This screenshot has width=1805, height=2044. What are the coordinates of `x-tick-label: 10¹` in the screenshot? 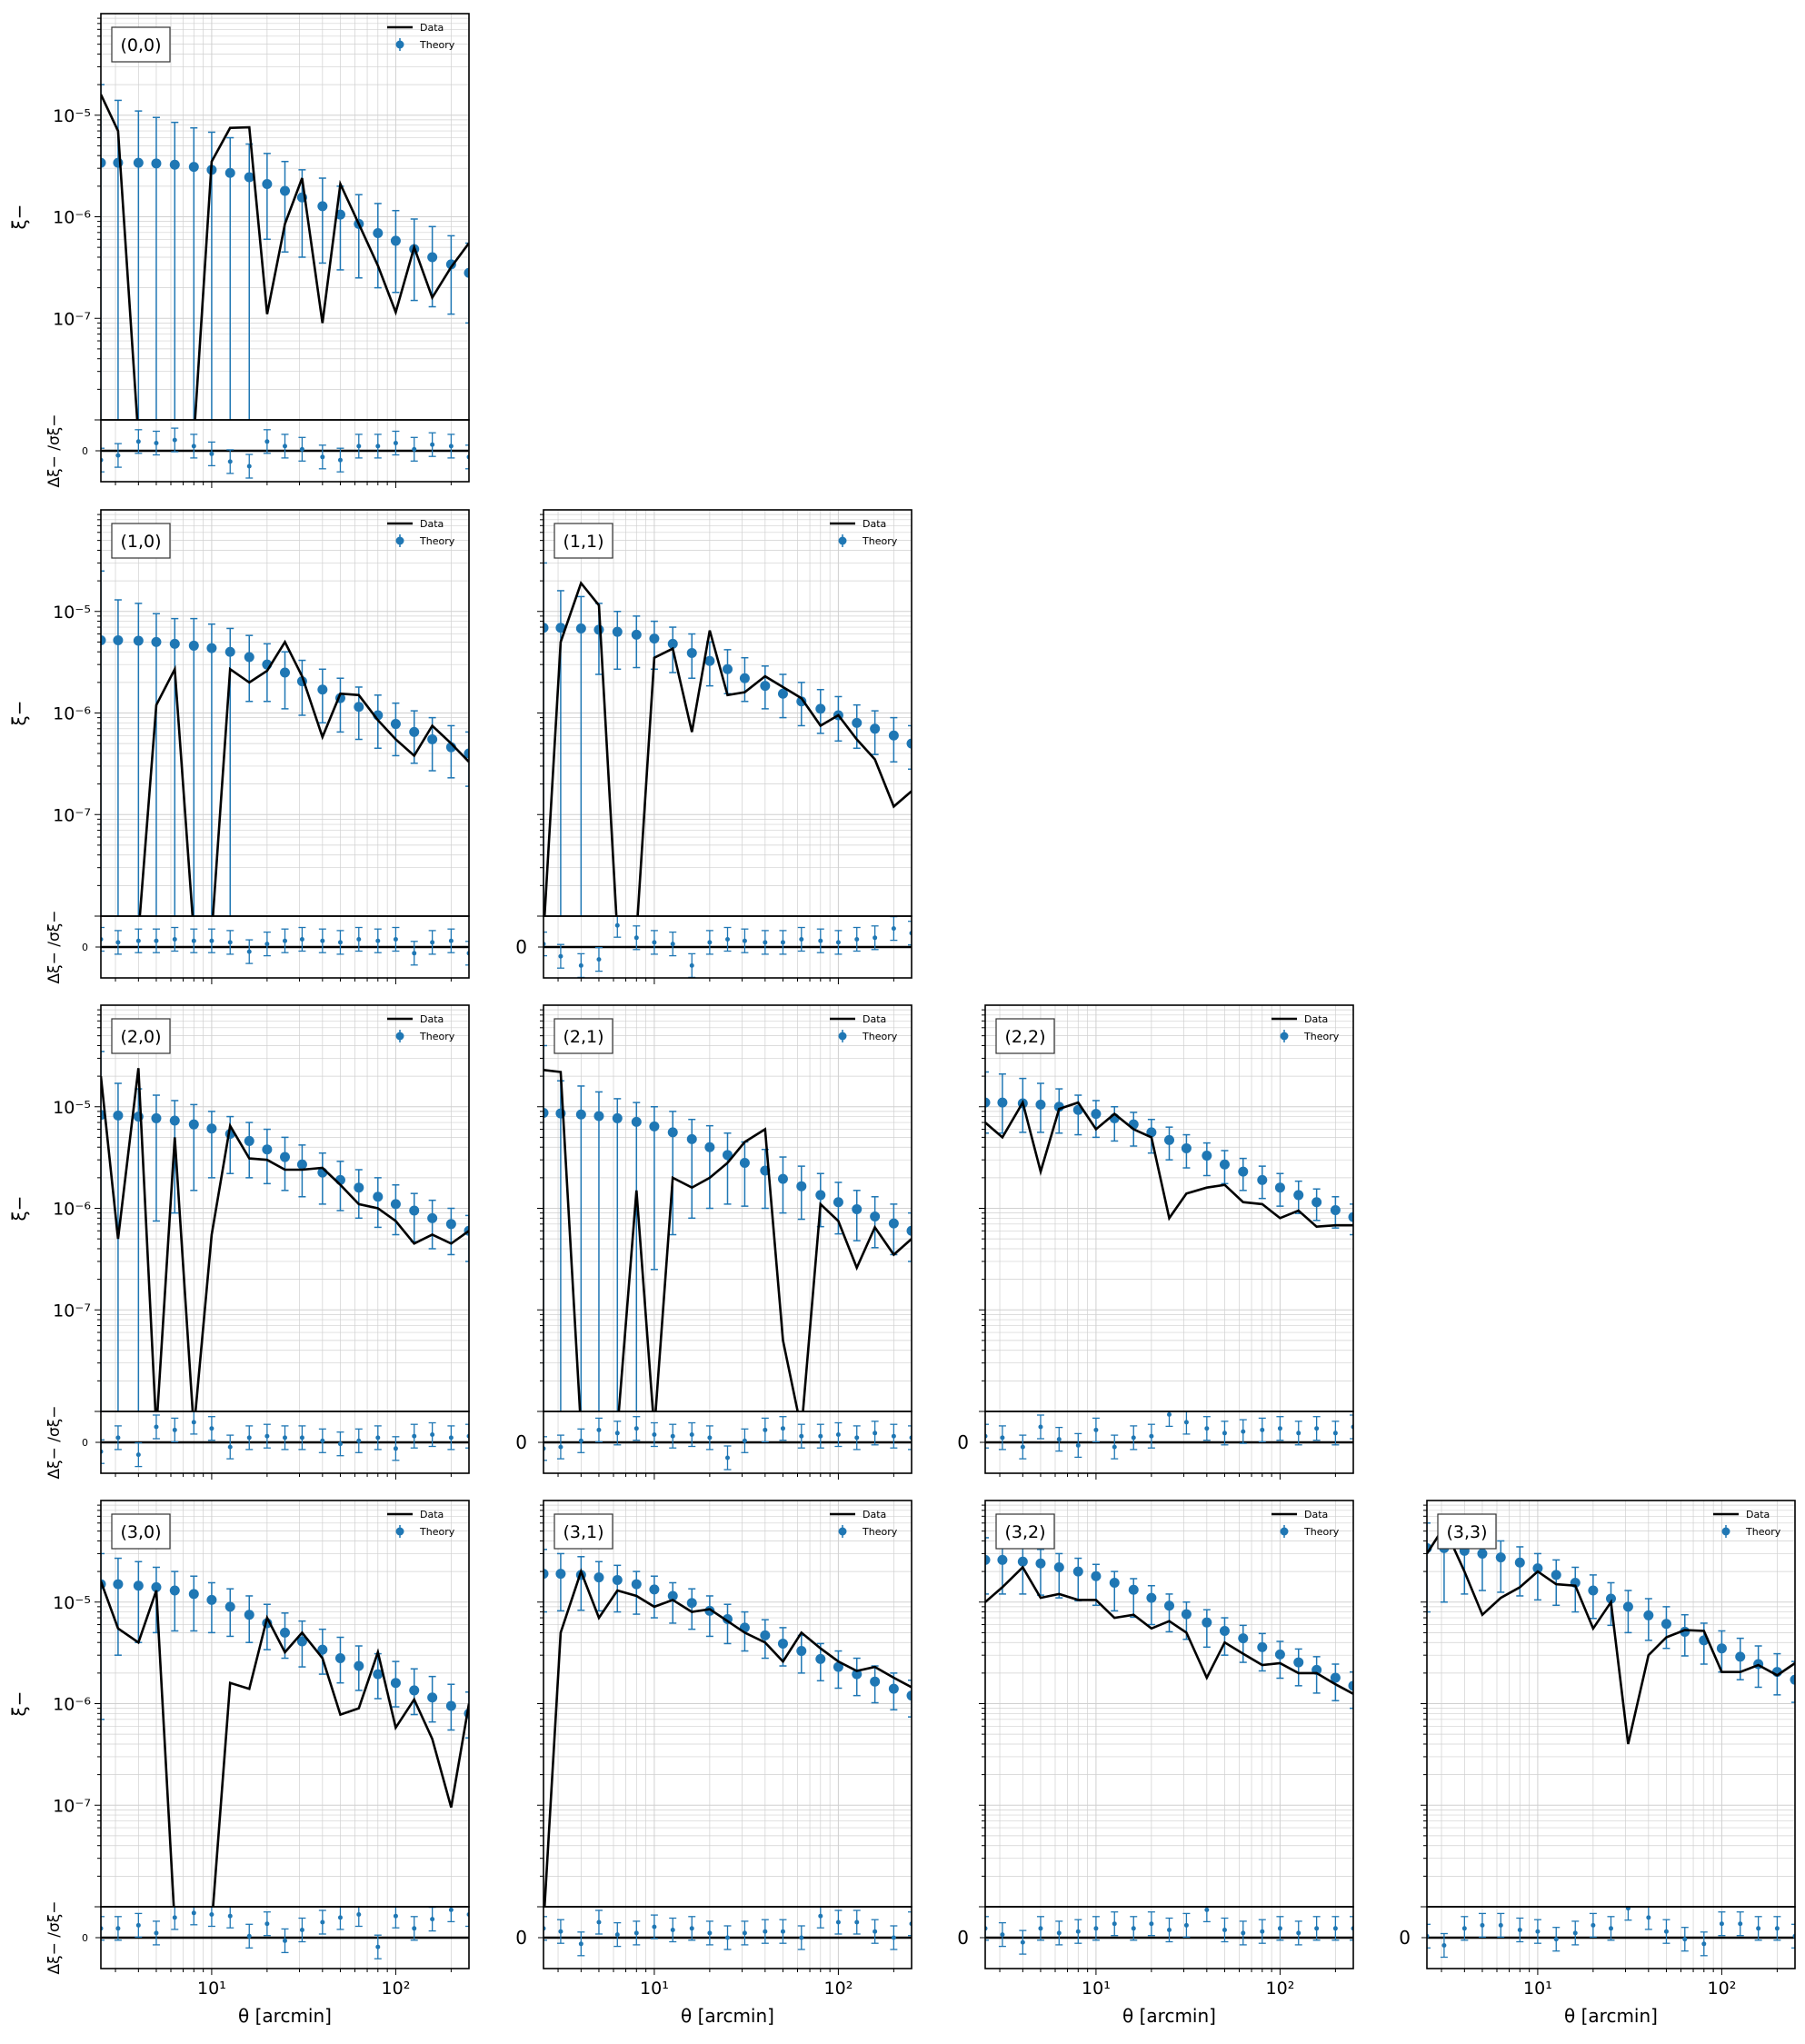 It's located at (1537, 1989).